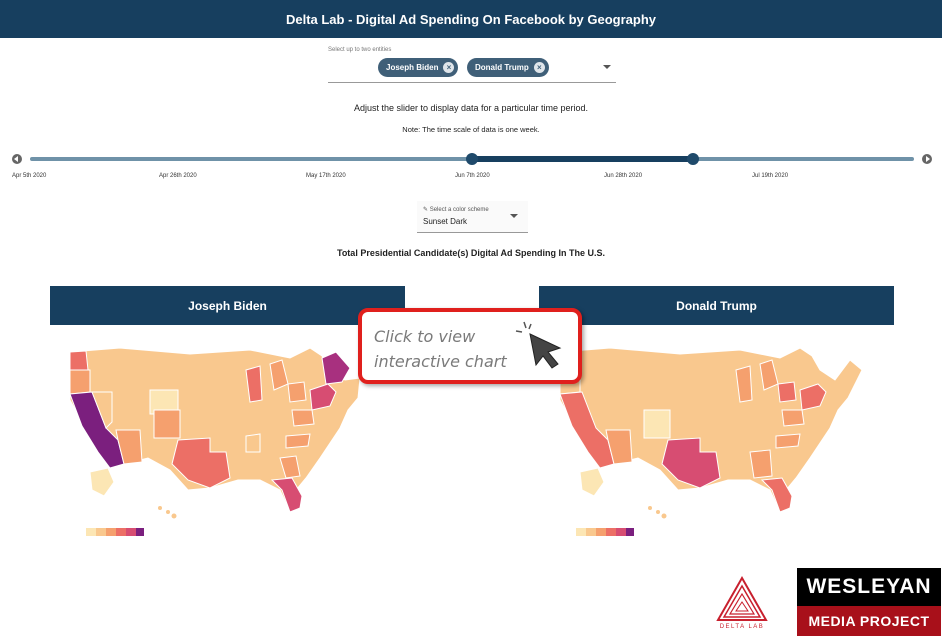 The width and height of the screenshot is (942, 636). I want to click on chip-label: Donald Trump, so click(502, 67).